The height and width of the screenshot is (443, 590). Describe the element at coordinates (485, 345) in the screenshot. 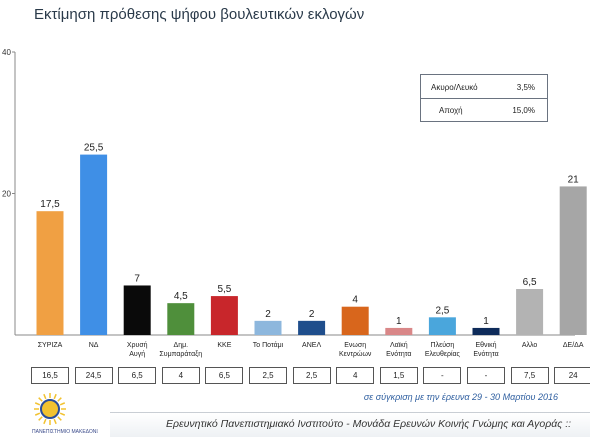

I see `category-label: Εθνική` at that location.